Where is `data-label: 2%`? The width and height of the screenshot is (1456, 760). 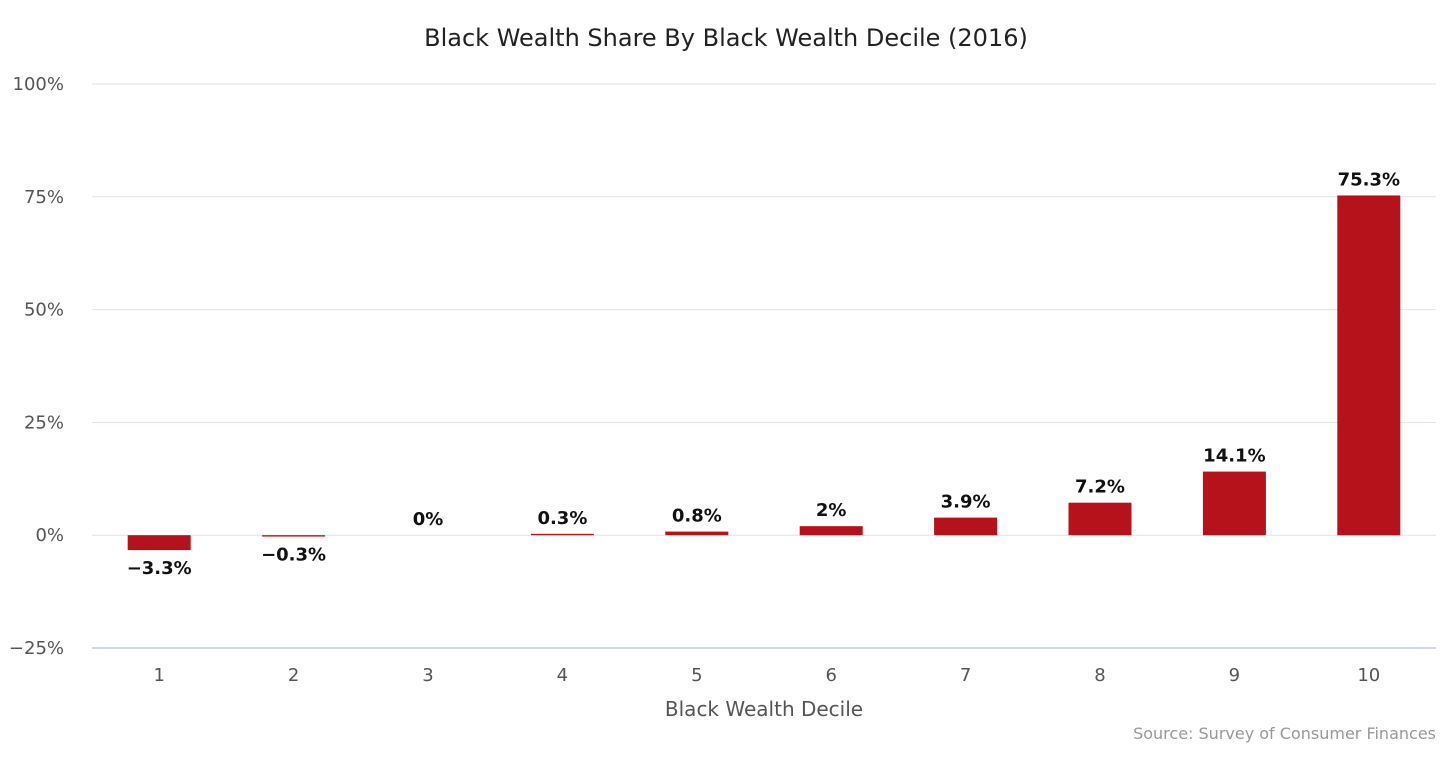
data-label: 2% is located at coordinates (831, 510).